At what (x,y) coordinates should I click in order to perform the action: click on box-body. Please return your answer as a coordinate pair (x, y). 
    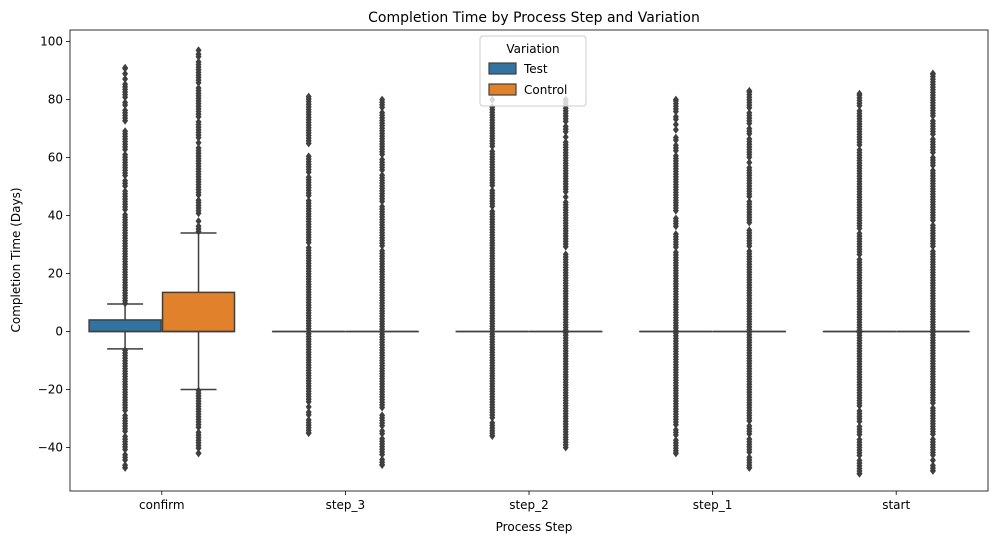
    Looking at the image, I should click on (198, 312).